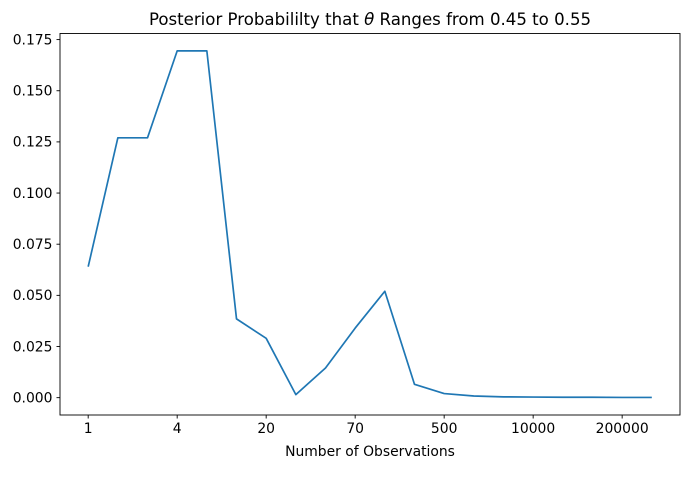  Describe the element at coordinates (444, 429) in the screenshot. I see `x-tick-label: 500` at that location.